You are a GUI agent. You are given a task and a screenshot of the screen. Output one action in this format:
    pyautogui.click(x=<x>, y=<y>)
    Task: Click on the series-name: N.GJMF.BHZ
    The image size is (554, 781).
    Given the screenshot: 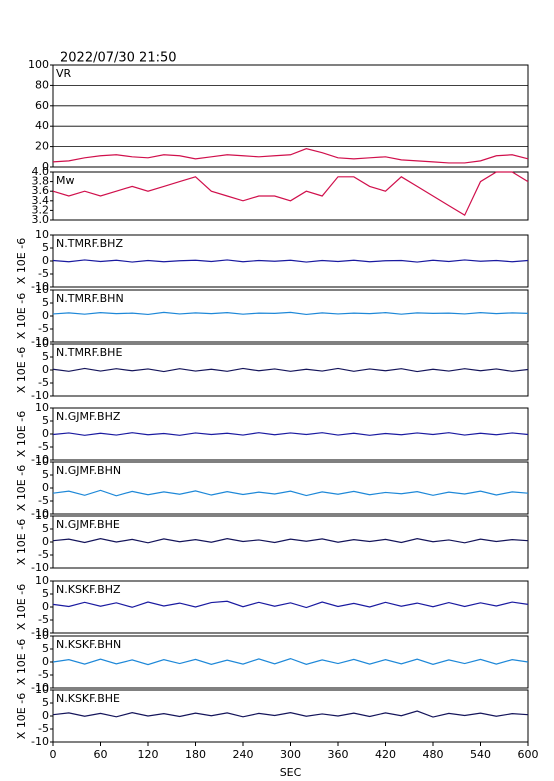 What is the action you would take?
    pyautogui.click(x=88, y=416)
    